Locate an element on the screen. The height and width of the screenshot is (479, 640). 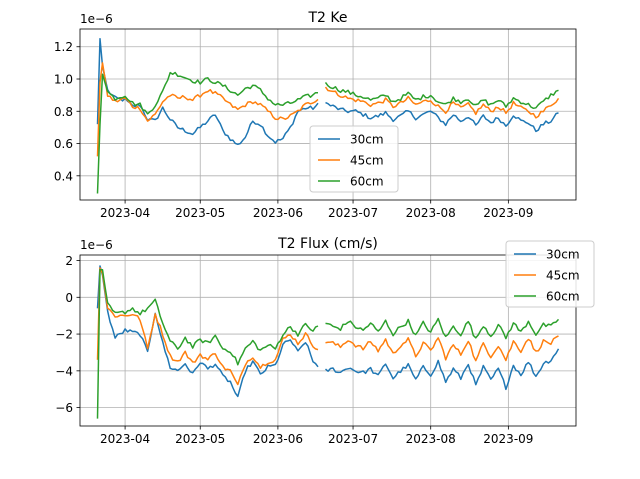
ke-x-tick-label: 2023-09 is located at coordinates (508, 213).